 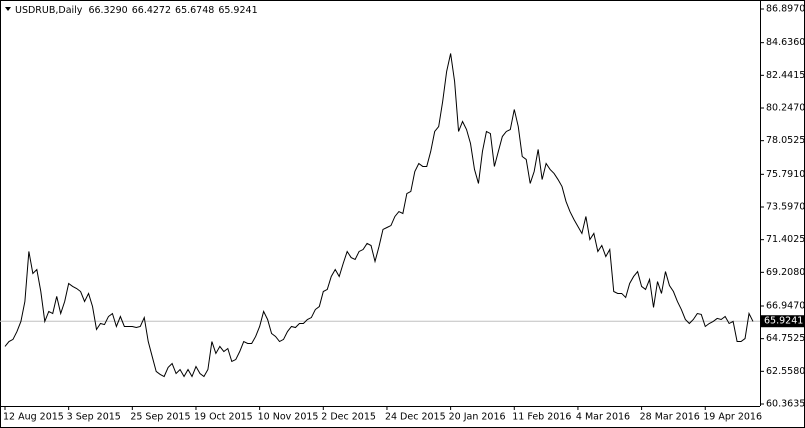 What do you see at coordinates (785, 9) in the screenshot?
I see `y-tick-label: 86.8970` at bounding box center [785, 9].